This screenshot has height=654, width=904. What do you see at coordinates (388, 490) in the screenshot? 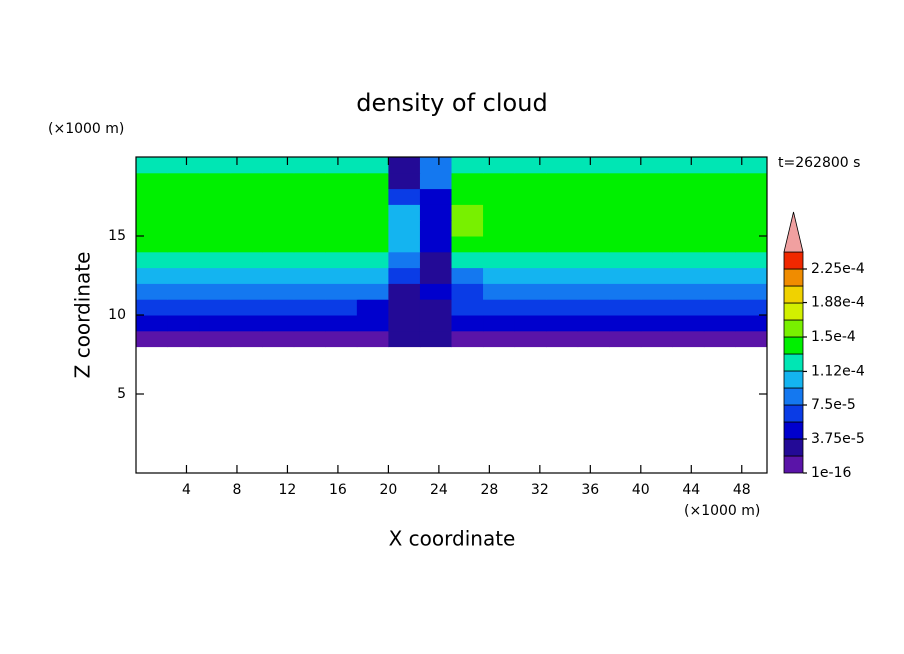
I see `x-tick-label: 20` at bounding box center [388, 490].